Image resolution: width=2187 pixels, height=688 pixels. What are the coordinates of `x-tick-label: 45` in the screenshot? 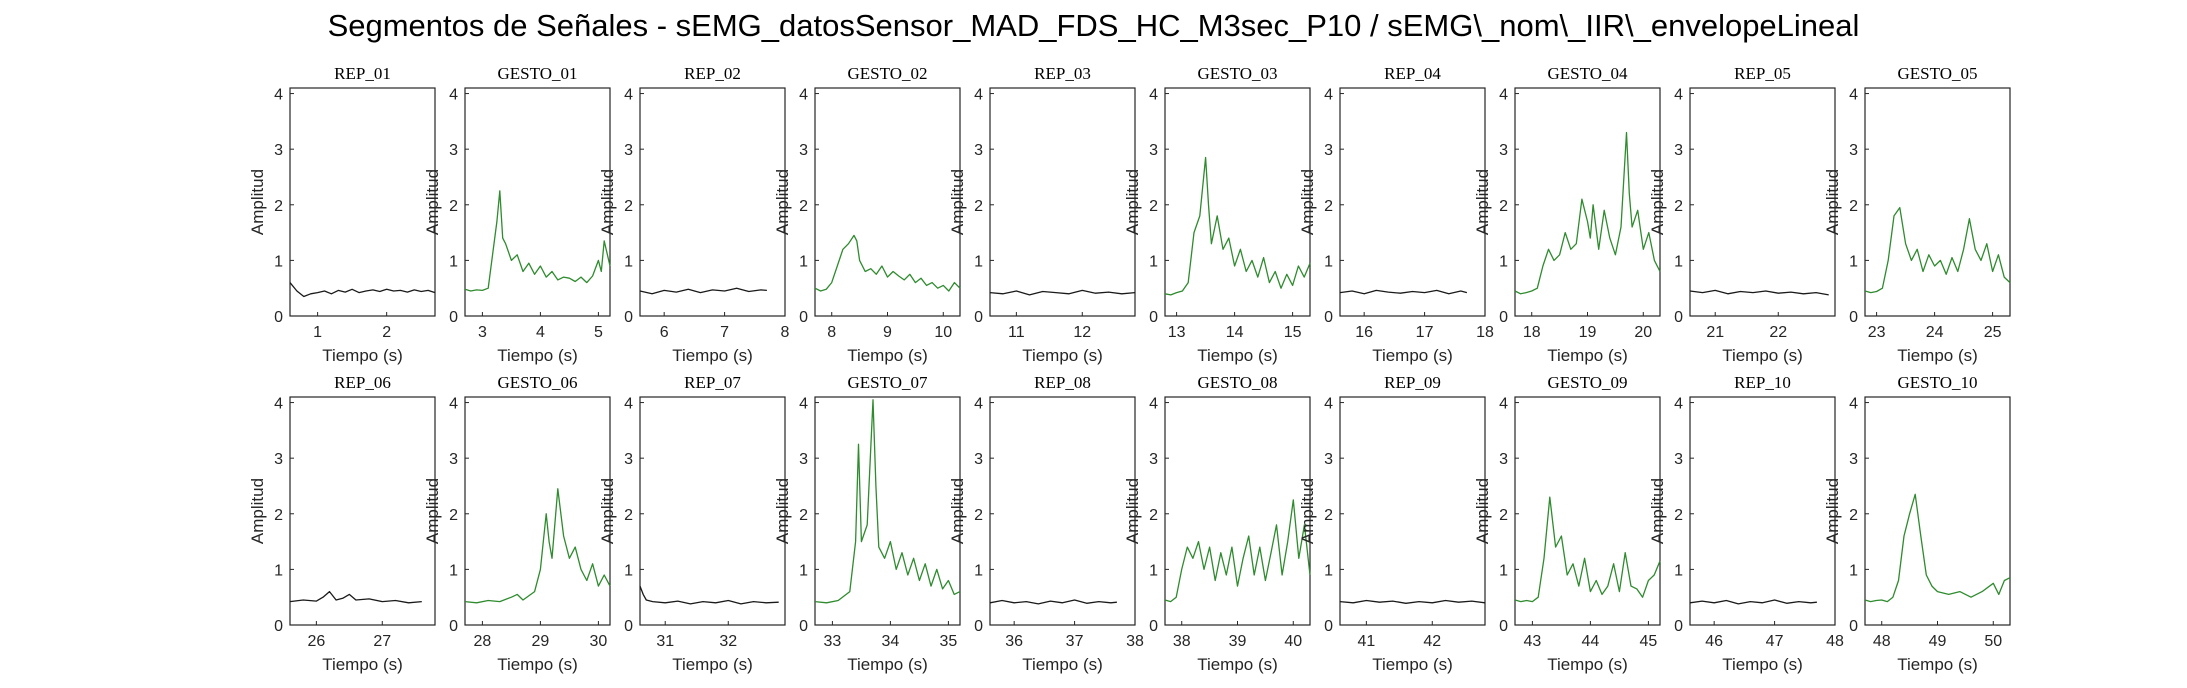 It's located at (1649, 641).